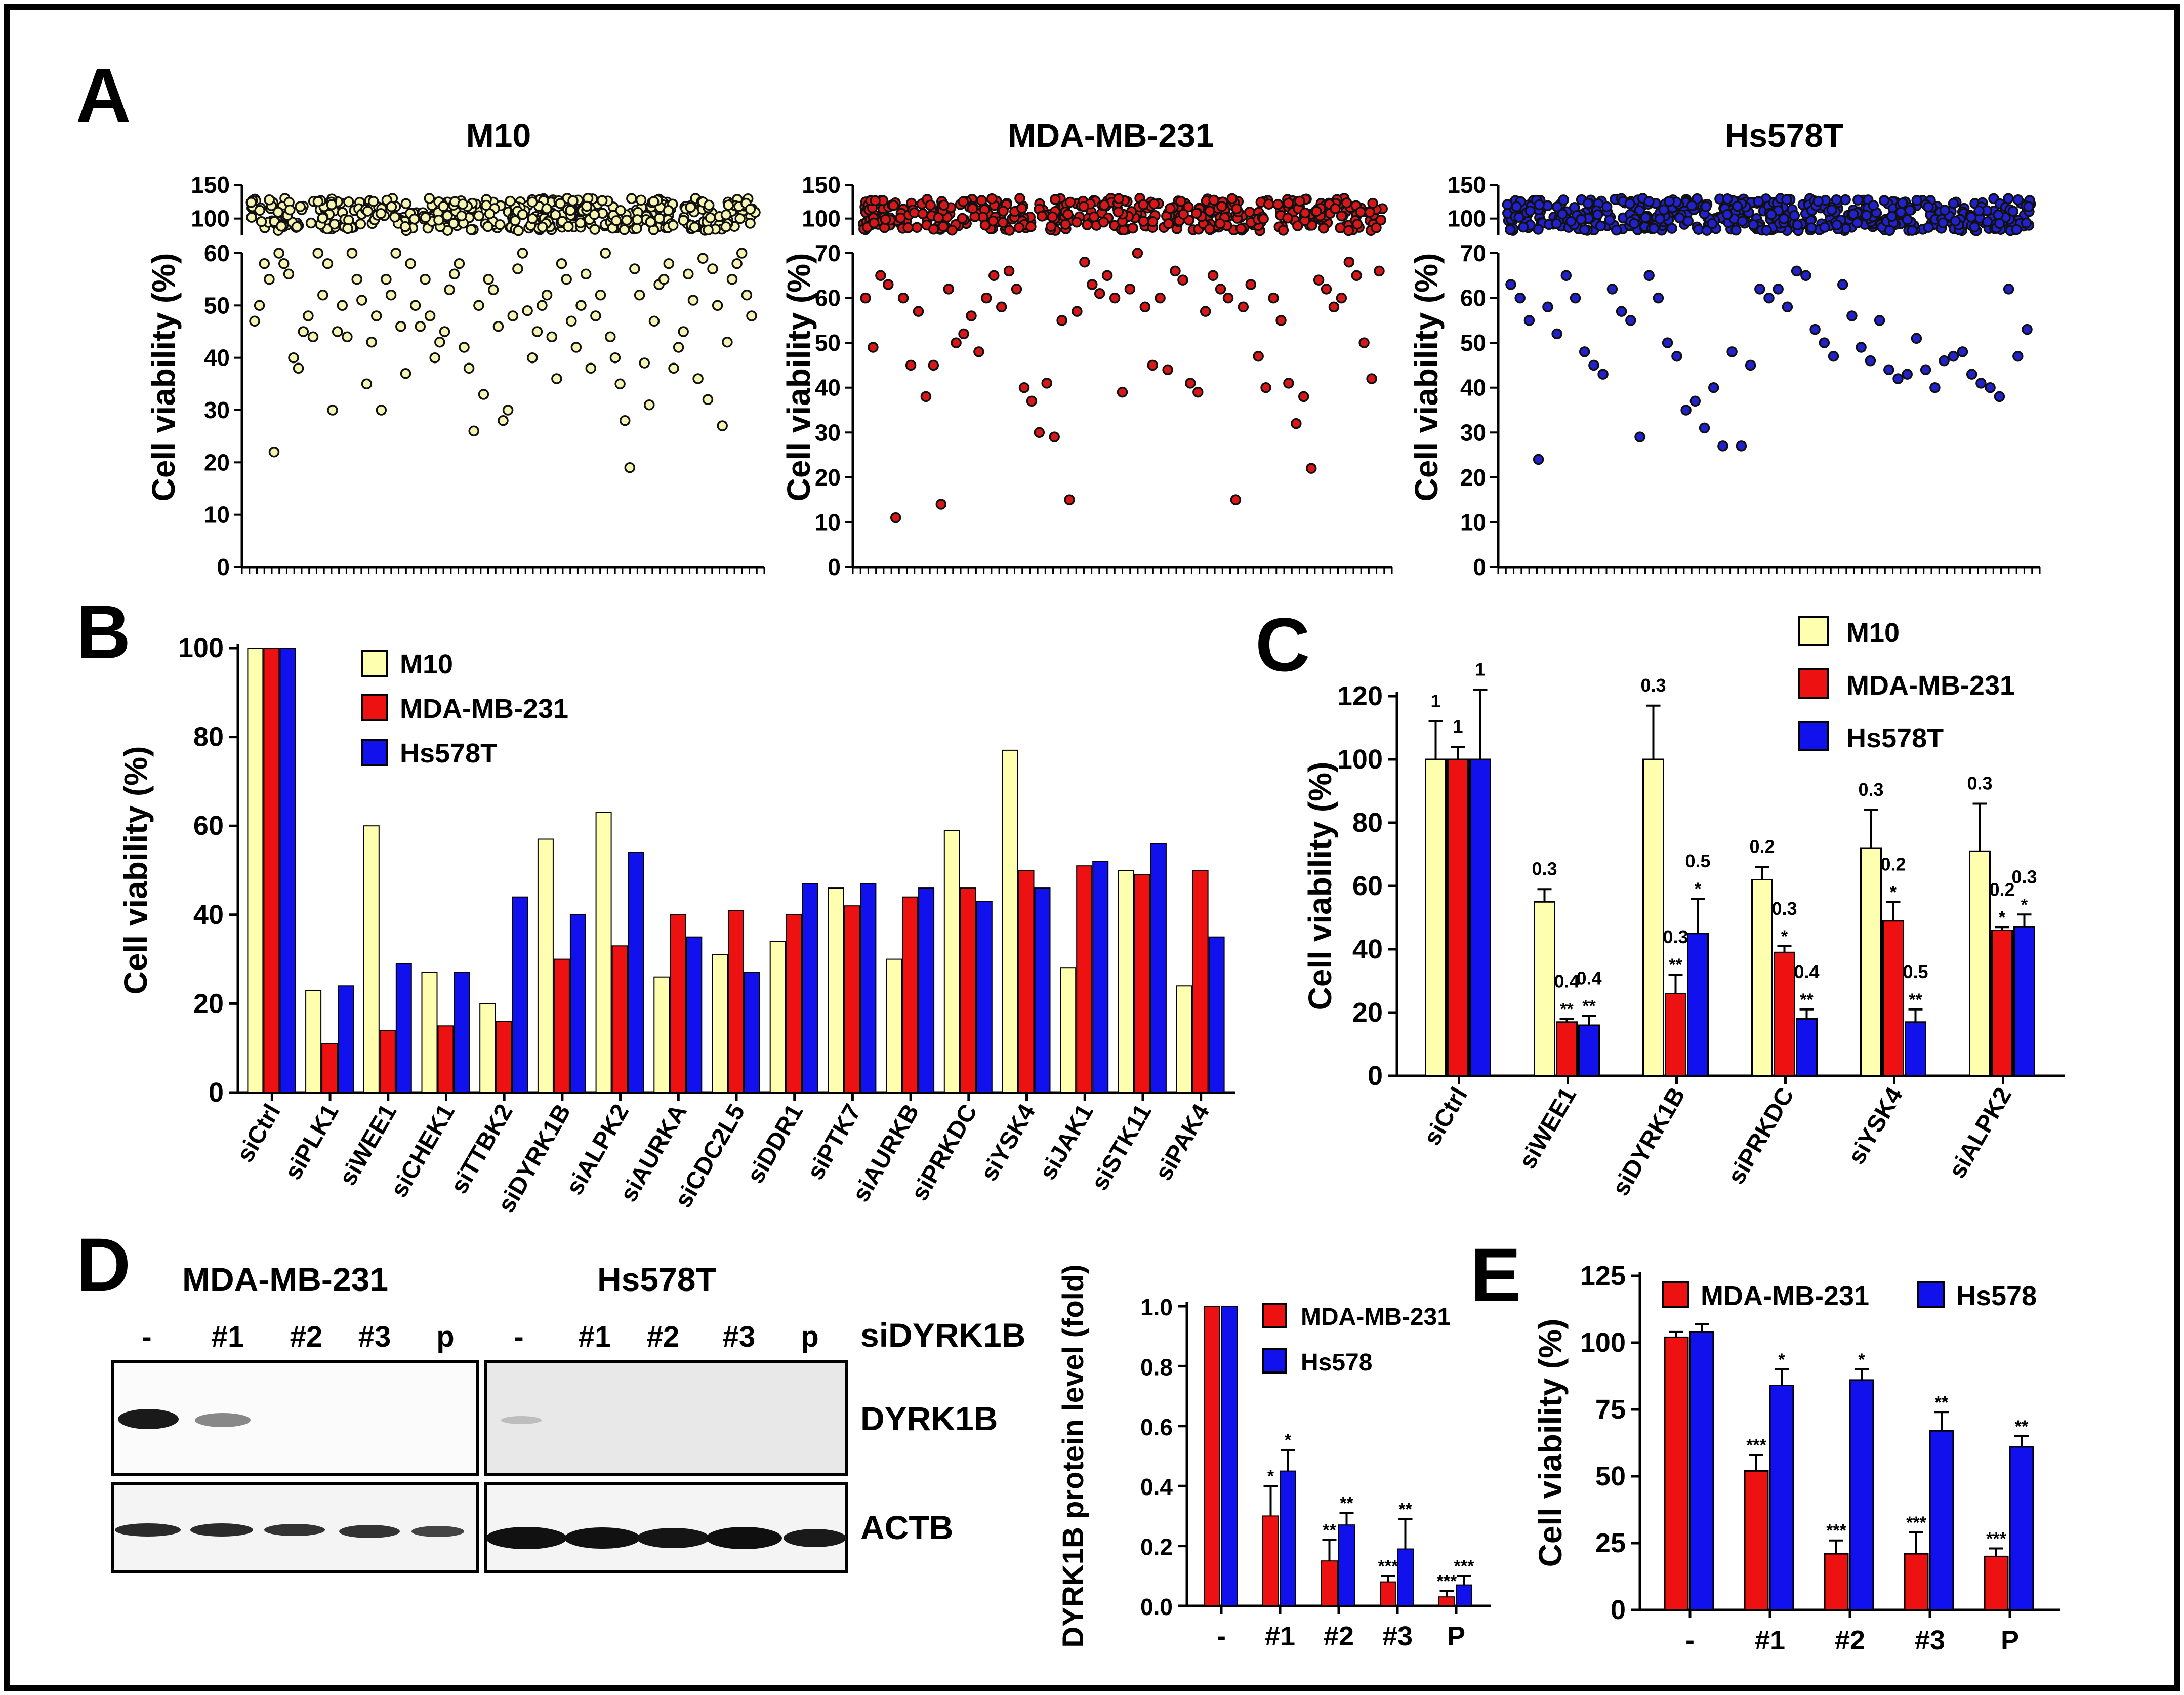  What do you see at coordinates (1996, 1296) in the screenshot?
I see `legend-label-hs: Hs578` at bounding box center [1996, 1296].